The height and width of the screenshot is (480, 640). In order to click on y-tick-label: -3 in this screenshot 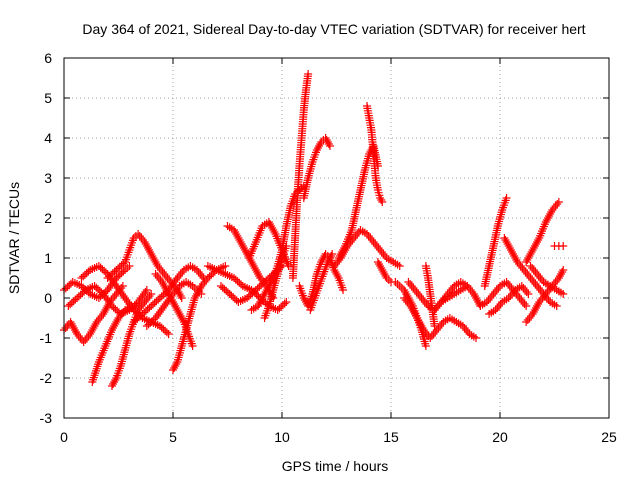, I will do `click(46, 418)`.